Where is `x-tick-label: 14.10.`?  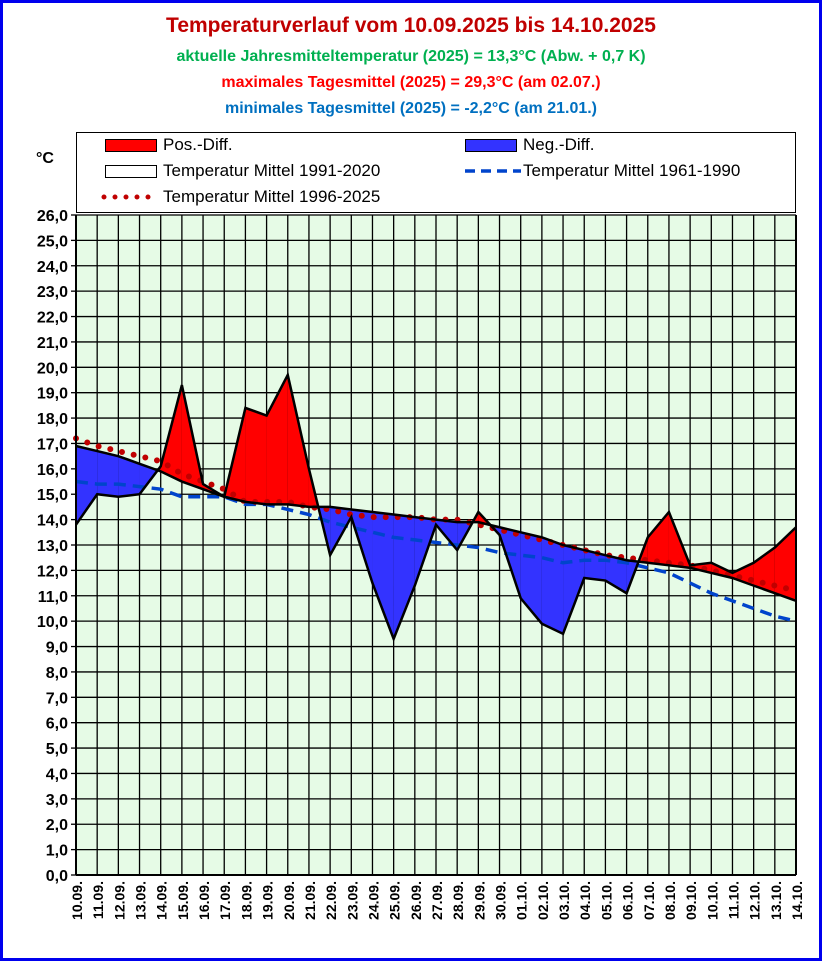 x-tick-label: 14.10. is located at coordinates (797, 900).